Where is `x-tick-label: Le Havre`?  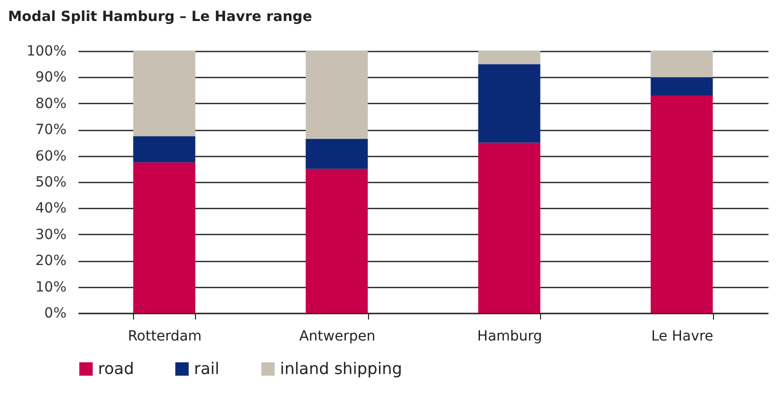 x-tick-label: Le Havre is located at coordinates (682, 336).